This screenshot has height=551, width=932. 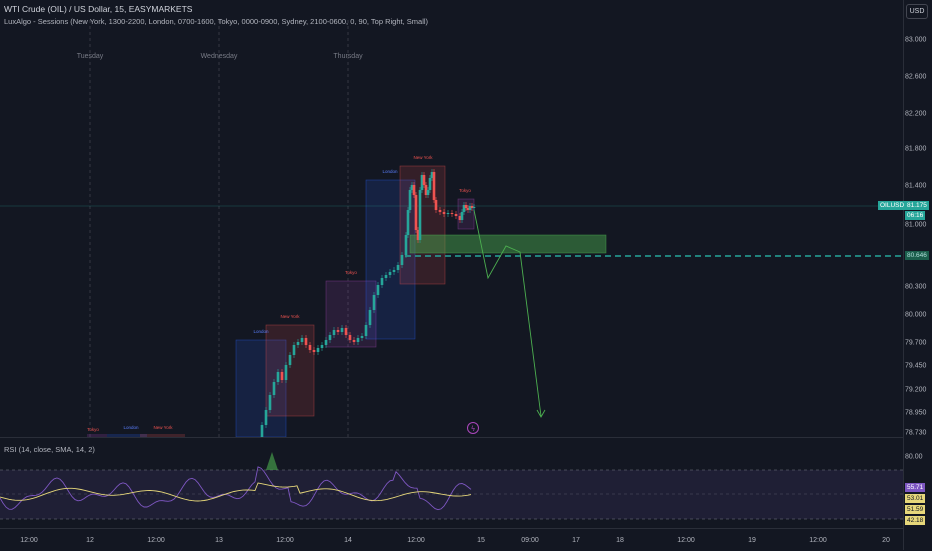 I want to click on price-tick: 82.600, so click(x=916, y=77).